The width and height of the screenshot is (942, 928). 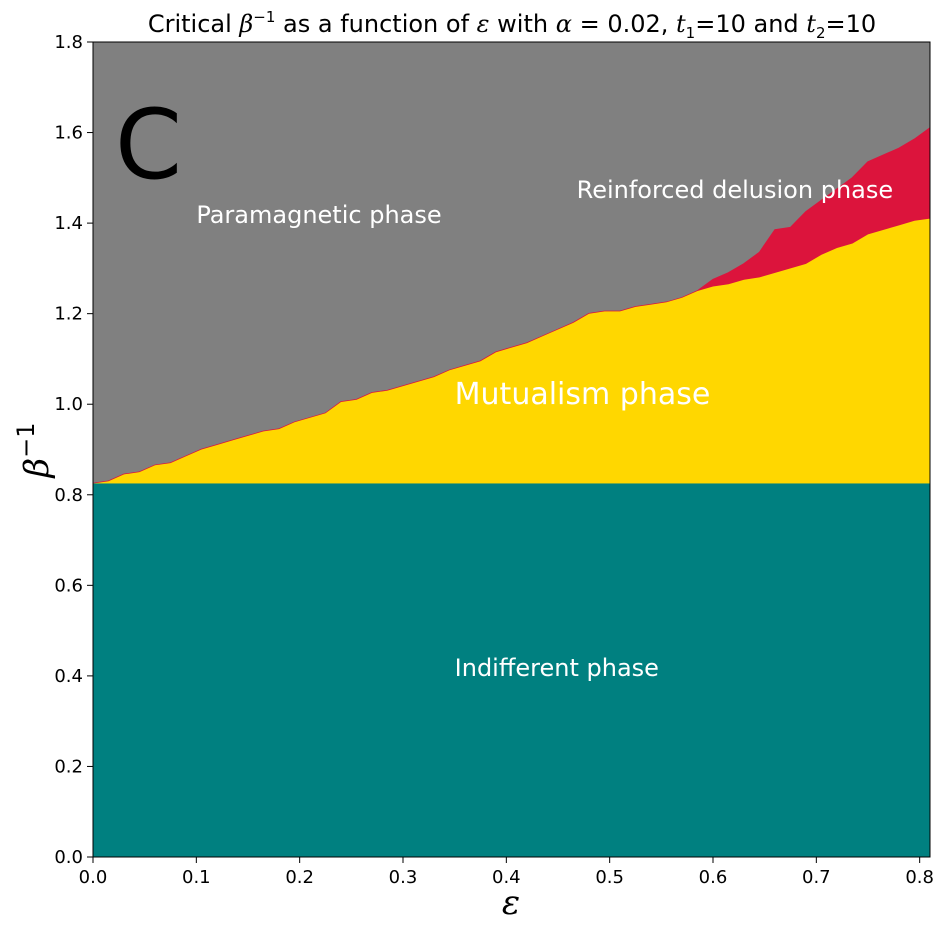 What do you see at coordinates (68, 857) in the screenshot?
I see `y-tick-label: 0.0` at bounding box center [68, 857].